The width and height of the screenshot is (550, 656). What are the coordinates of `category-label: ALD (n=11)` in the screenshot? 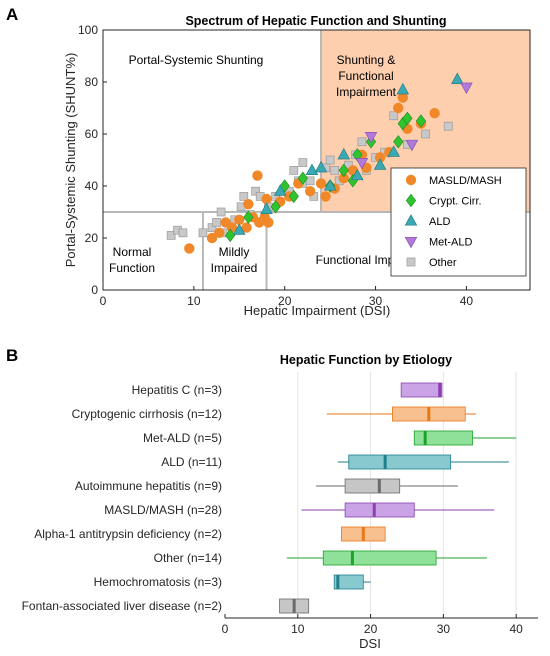 It's located at (191, 462).